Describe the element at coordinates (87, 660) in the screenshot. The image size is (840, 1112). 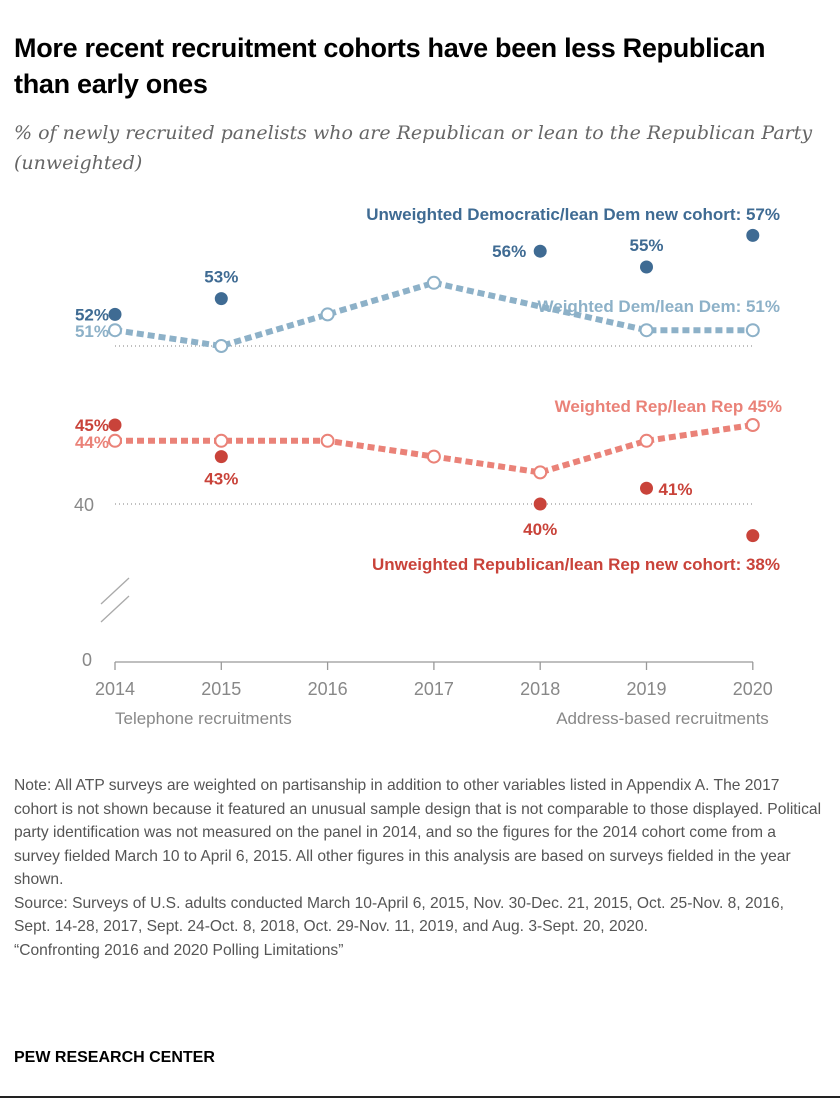
I see `y-tick-label: 0` at that location.